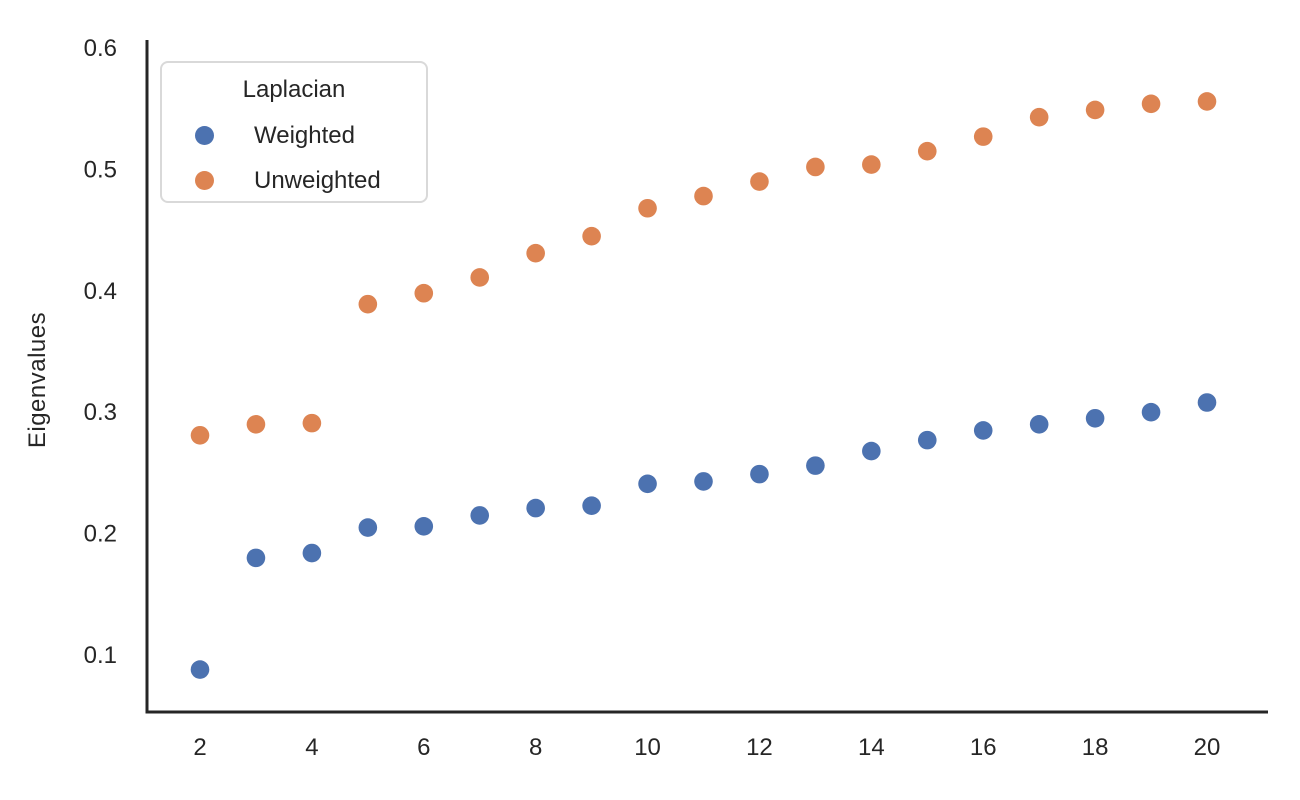 The height and width of the screenshot is (800, 1300). What do you see at coordinates (304, 135) in the screenshot?
I see `legend-label-weighted: Weighted` at bounding box center [304, 135].